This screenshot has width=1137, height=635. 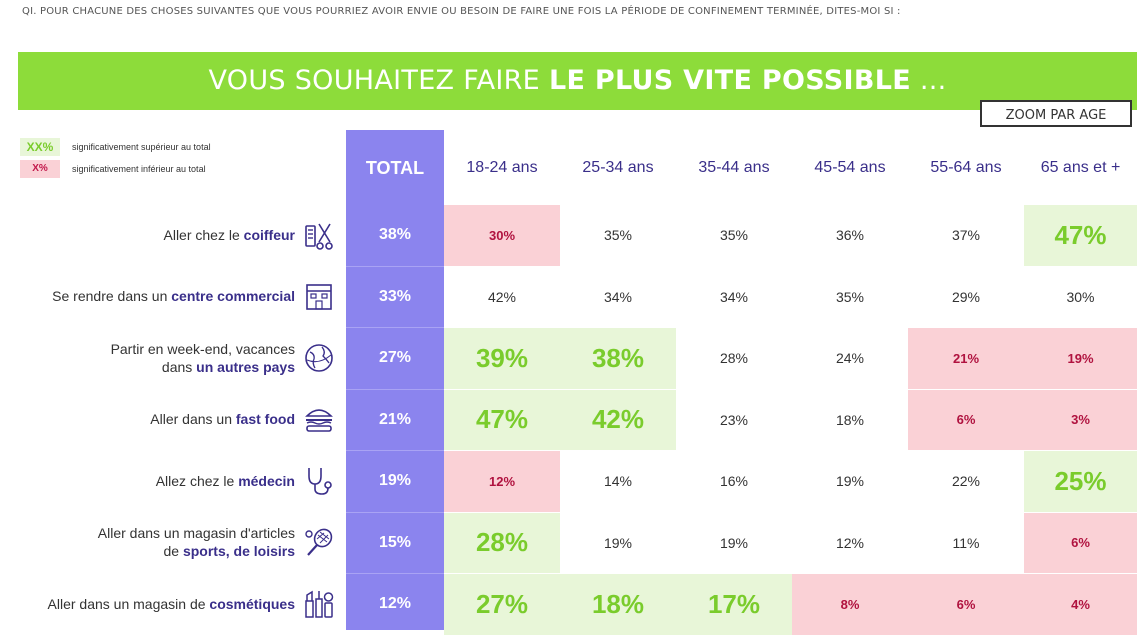 I want to click on cell-3-total: 27%, so click(x=395, y=358).